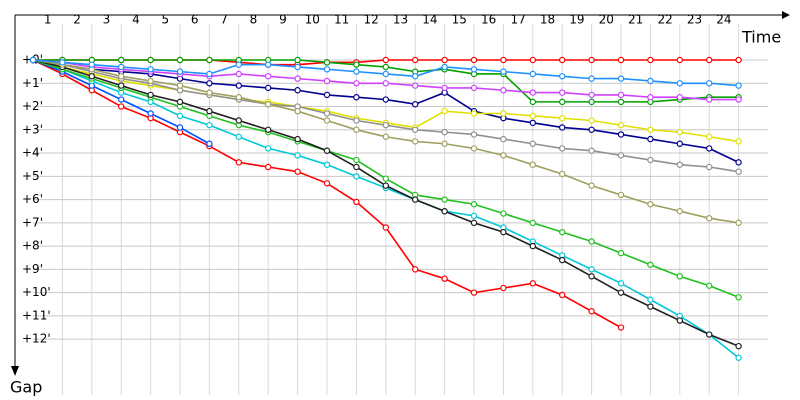 The image size is (800, 400). What do you see at coordinates (488, 20) in the screenshot?
I see `x-tick-label: 16` at bounding box center [488, 20].